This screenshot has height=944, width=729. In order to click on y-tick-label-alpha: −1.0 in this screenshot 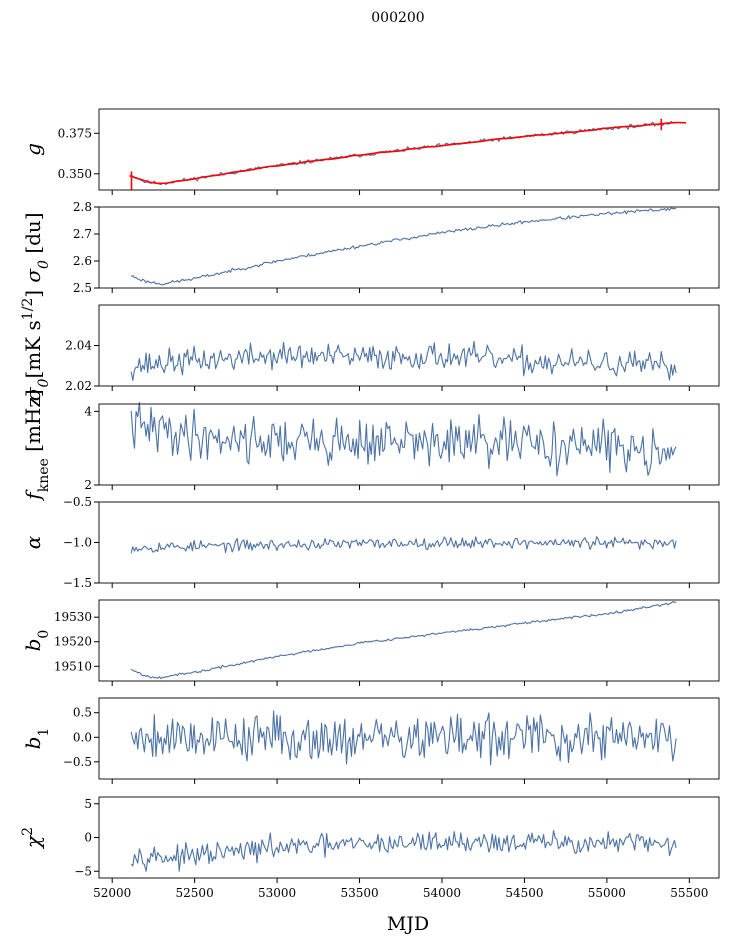, I will do `click(77, 543)`.